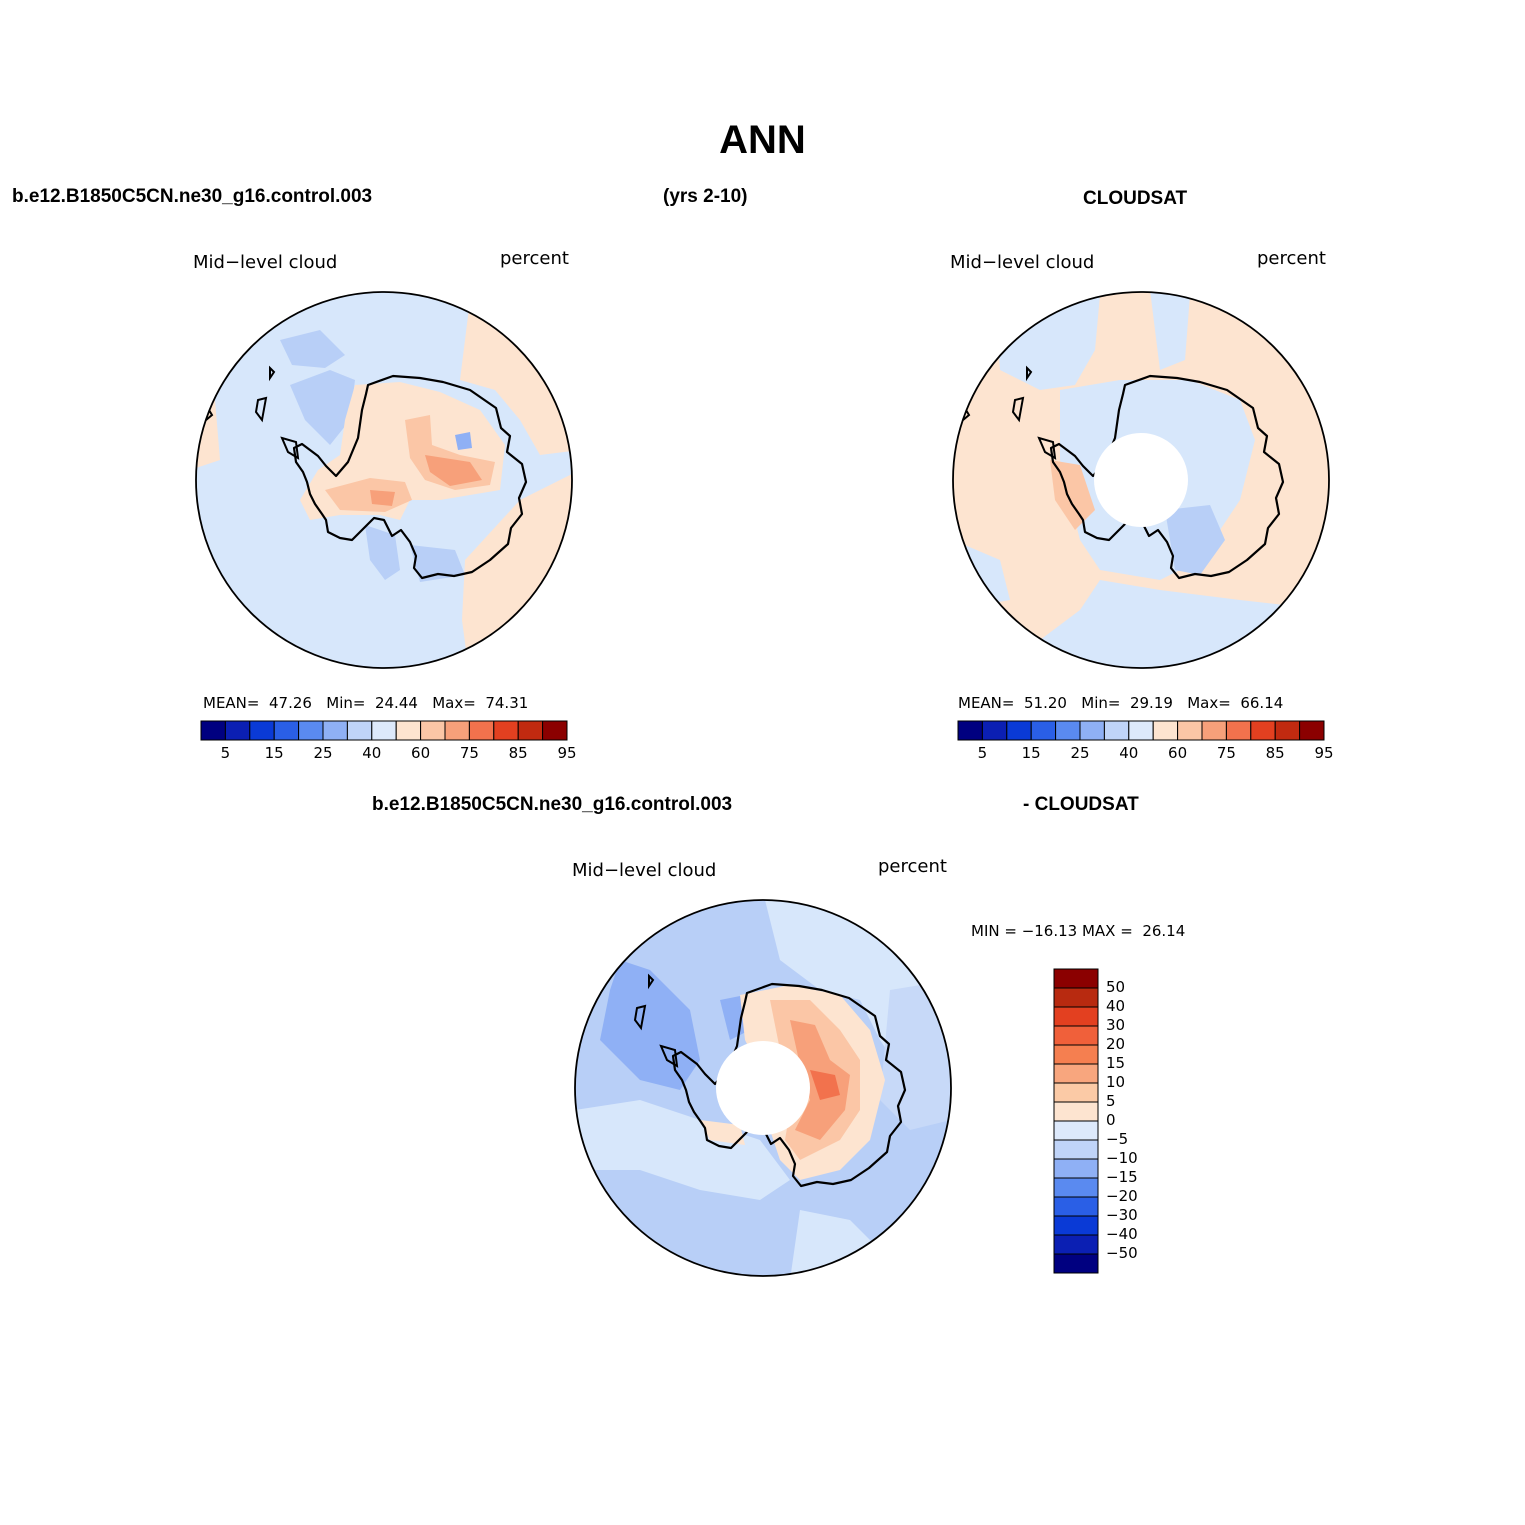 The width and height of the screenshot is (1525, 1525). What do you see at coordinates (1122, 1158) in the screenshot?
I see `diff-colorbar-tick-label: −10` at bounding box center [1122, 1158].